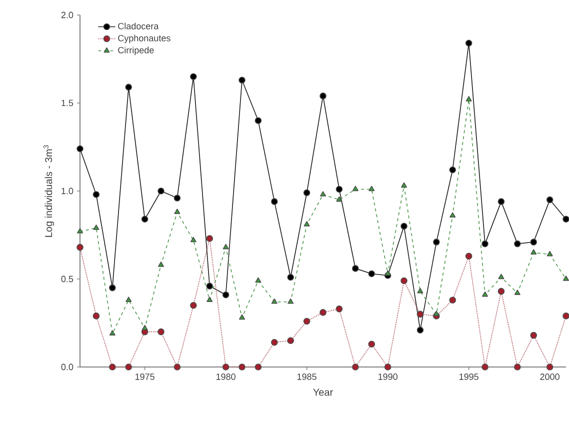  What do you see at coordinates (550, 377) in the screenshot?
I see `x-tick-label: 2000` at bounding box center [550, 377].